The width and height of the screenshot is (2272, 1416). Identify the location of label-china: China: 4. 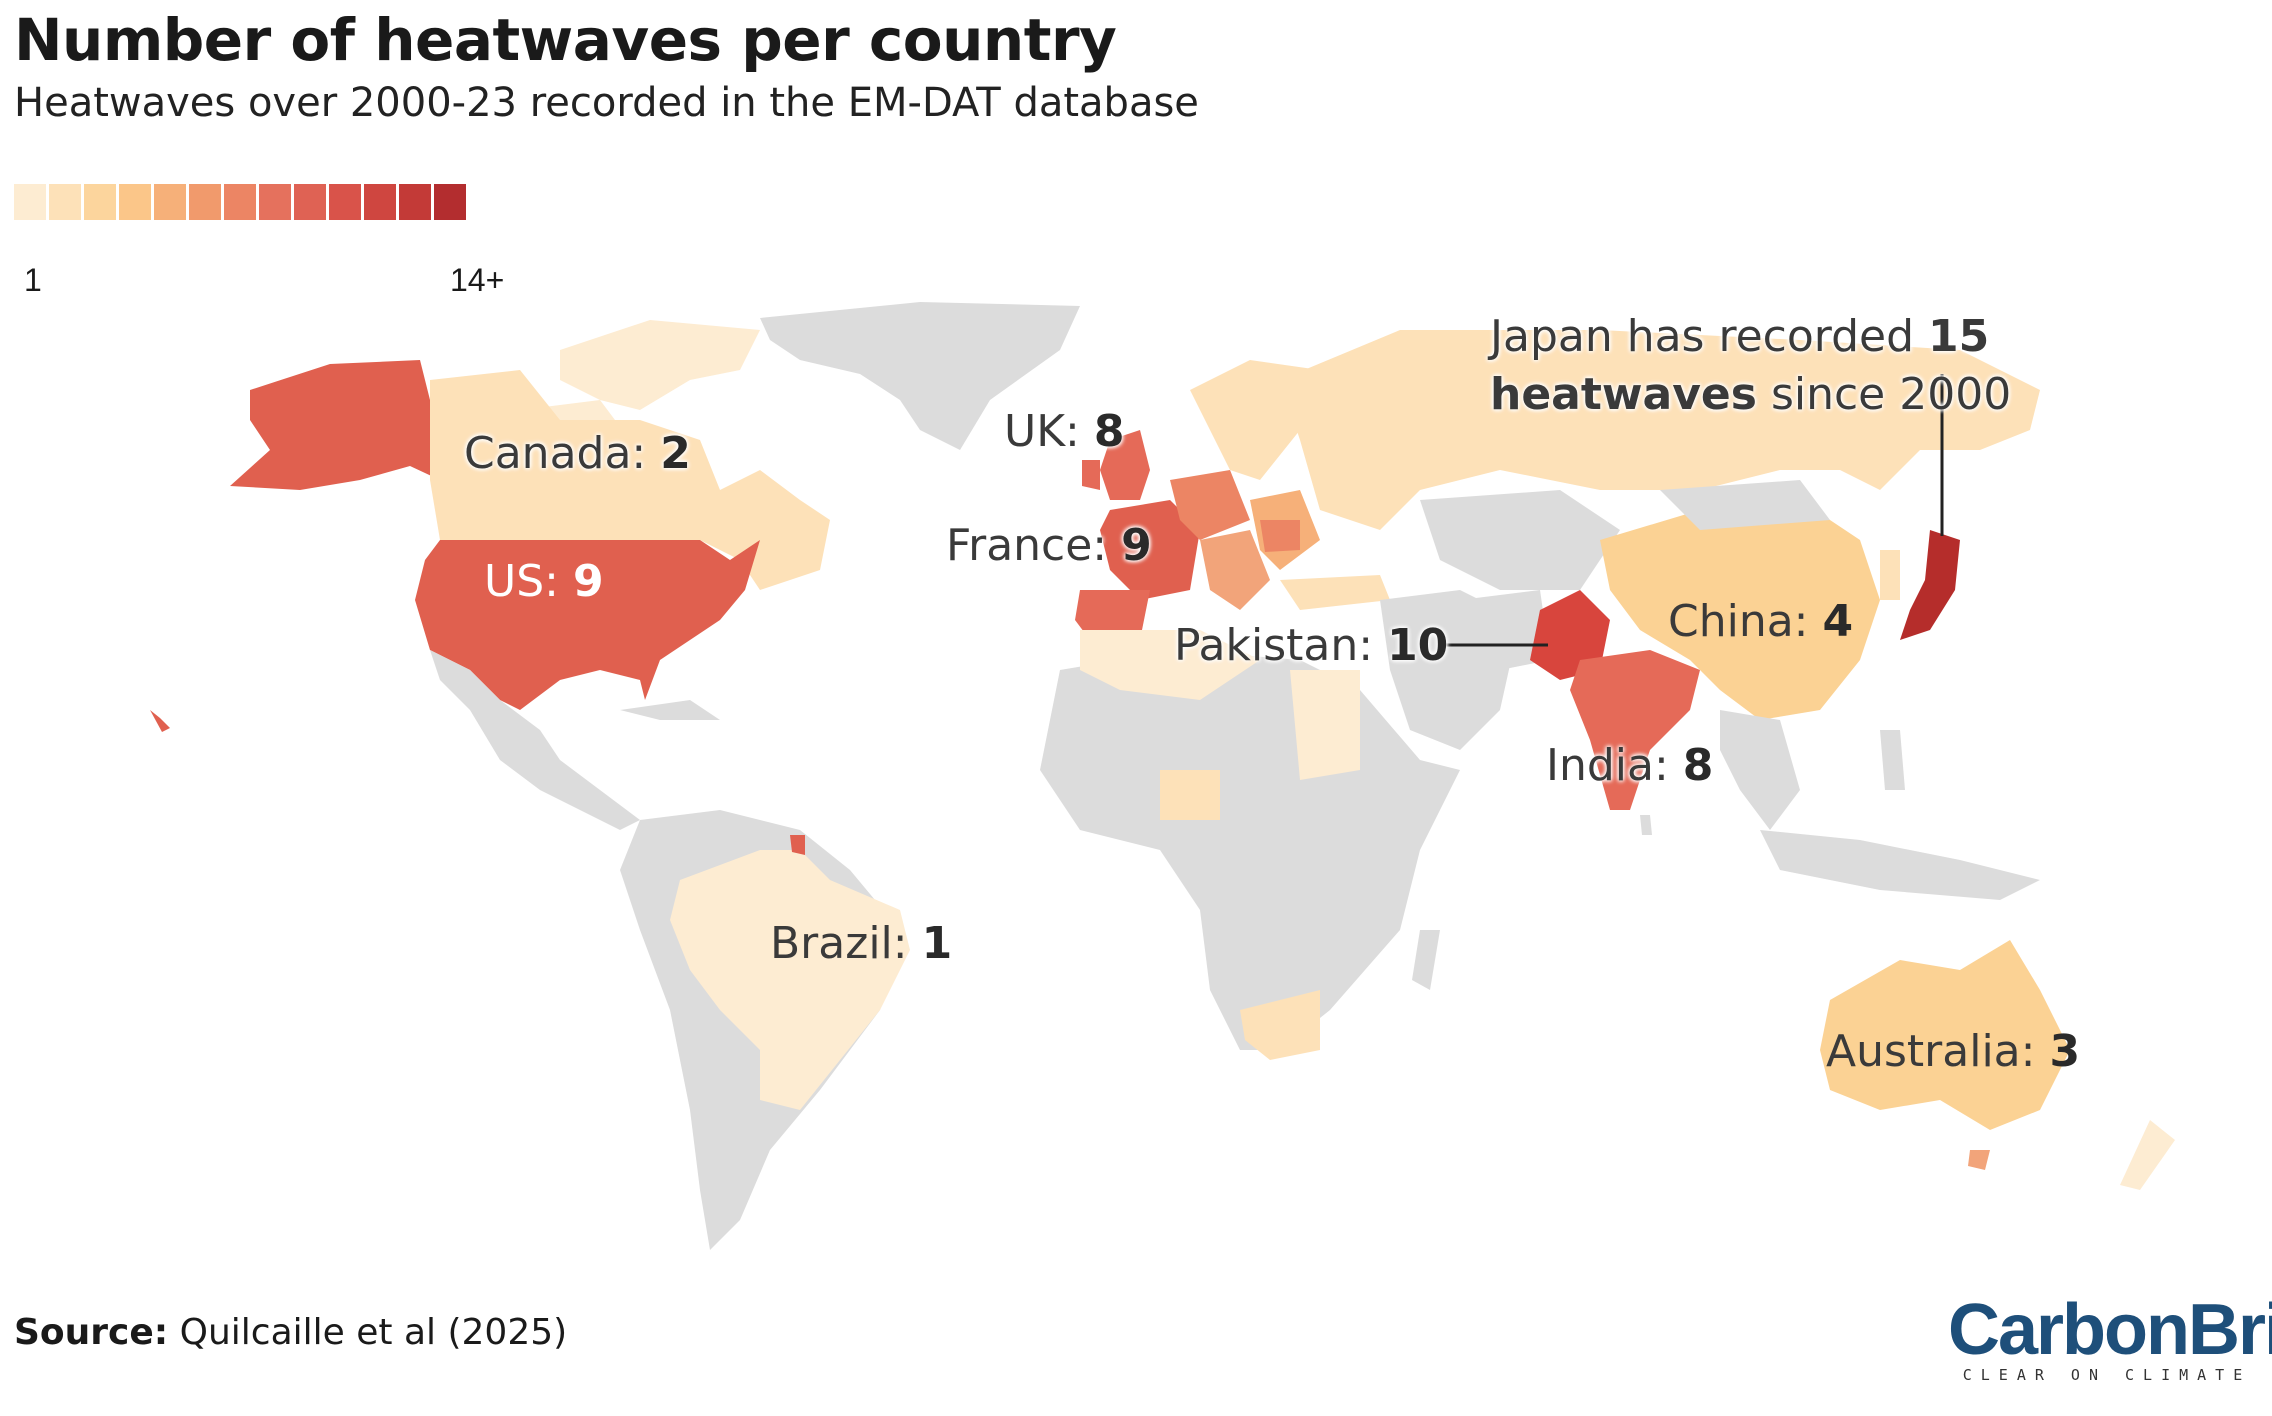
(1761, 621).